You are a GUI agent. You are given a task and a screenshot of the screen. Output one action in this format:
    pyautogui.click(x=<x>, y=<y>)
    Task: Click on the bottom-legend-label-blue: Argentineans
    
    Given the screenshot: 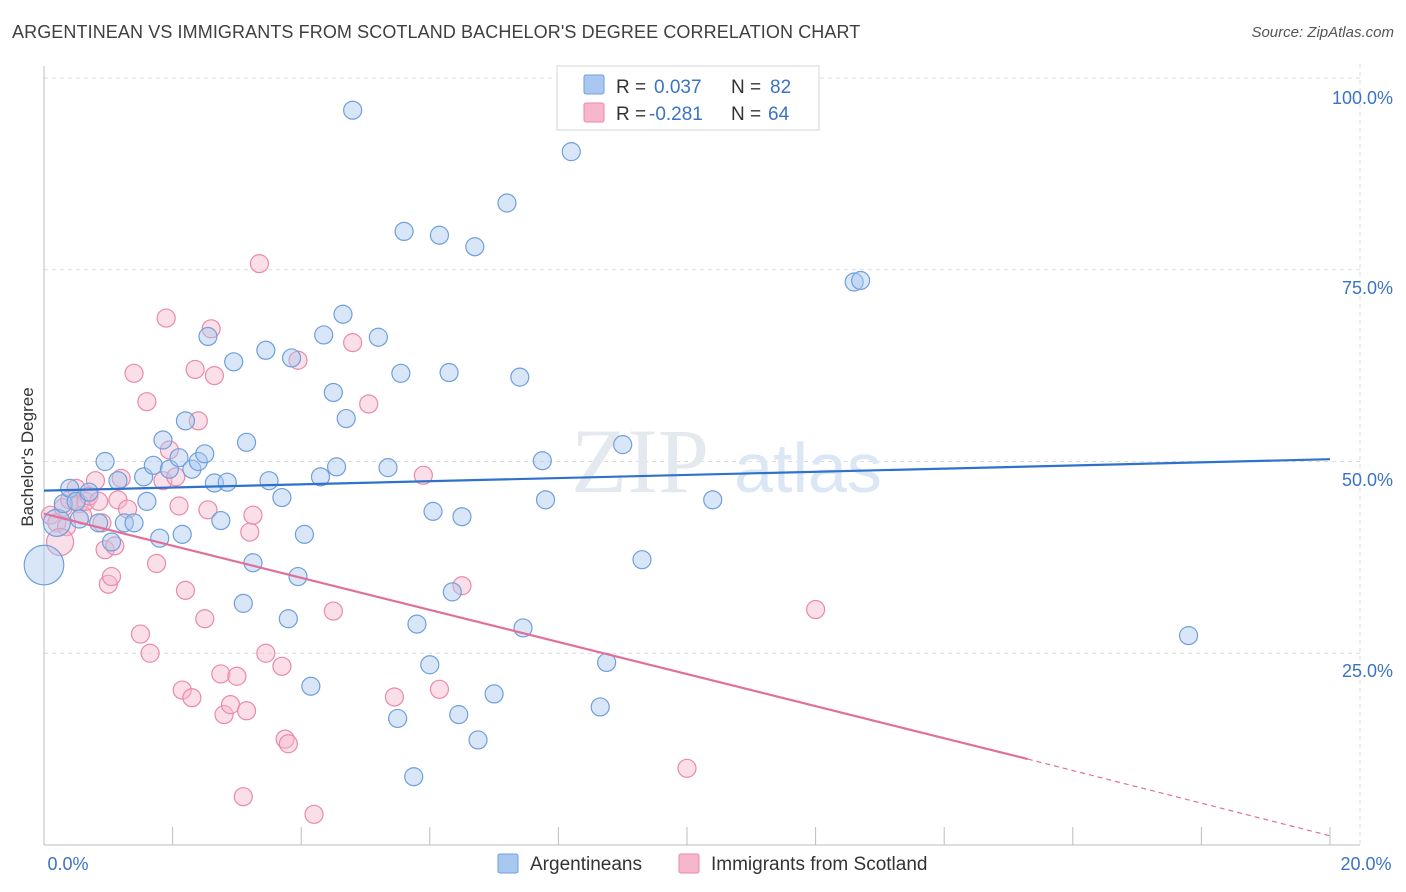 What is the action you would take?
    pyautogui.click(x=586, y=864)
    